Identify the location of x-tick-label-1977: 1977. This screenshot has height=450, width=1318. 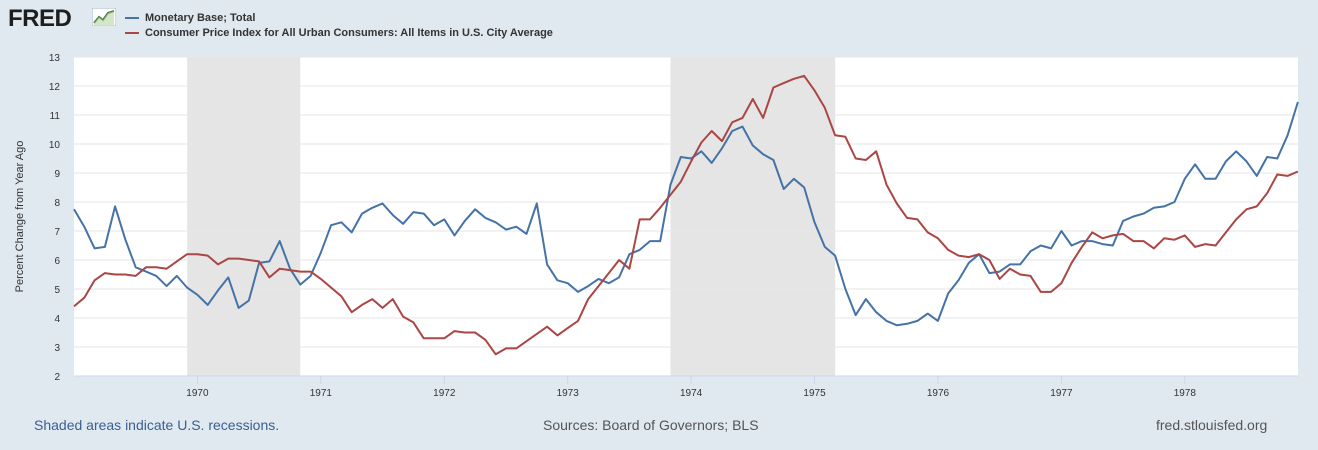
(1061, 393).